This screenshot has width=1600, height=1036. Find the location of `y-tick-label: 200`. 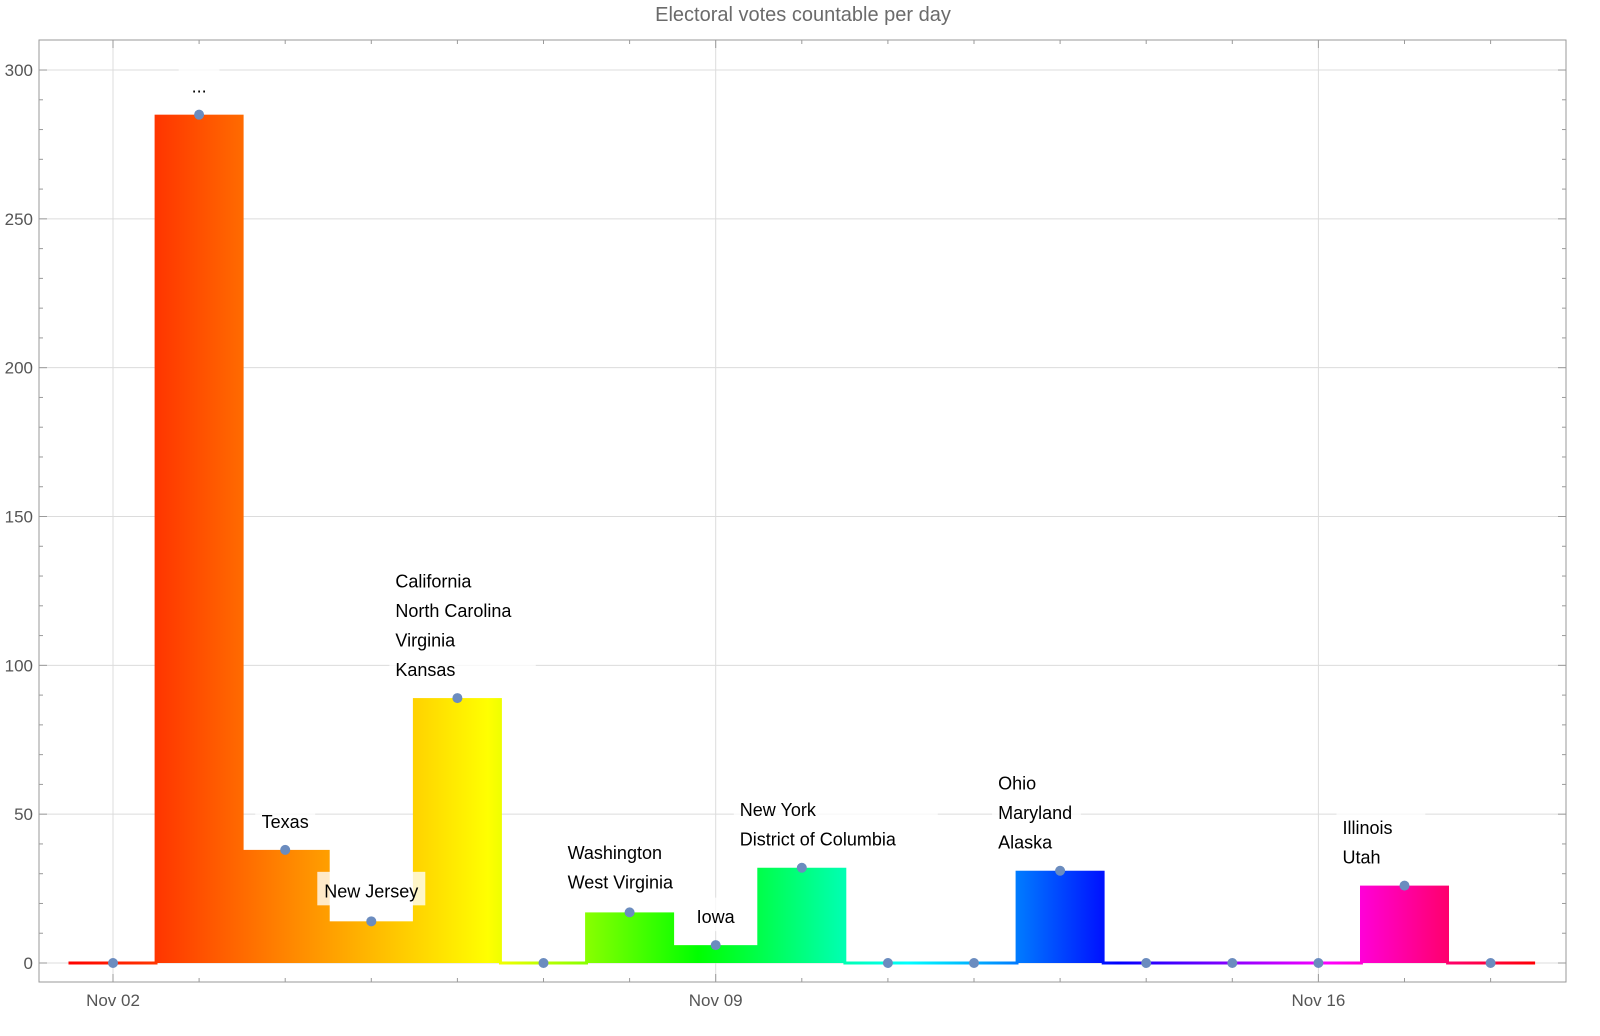

y-tick-label: 200 is located at coordinates (19, 368).